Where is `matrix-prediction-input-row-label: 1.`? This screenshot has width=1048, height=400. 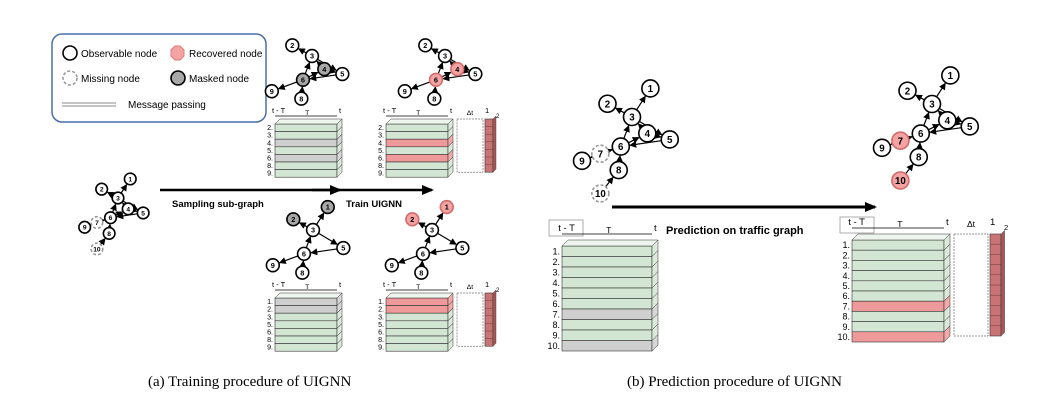 matrix-prediction-input-row-label: 1. is located at coordinates (556, 251).